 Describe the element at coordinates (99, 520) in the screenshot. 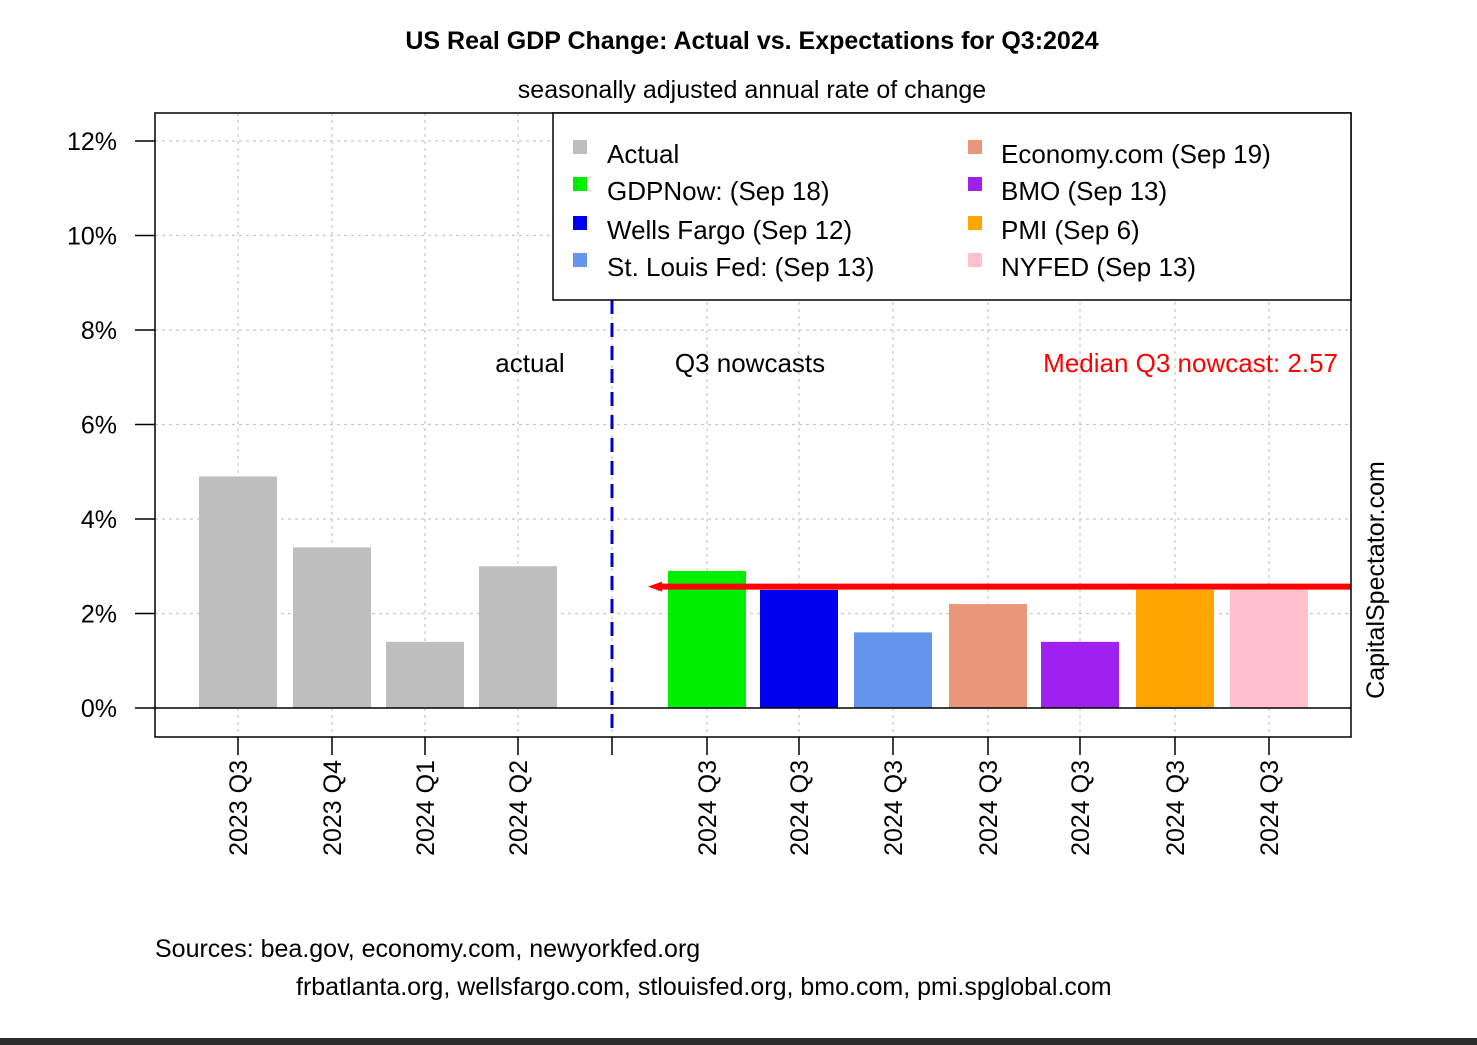

I see `y-tick-label: 4%` at that location.